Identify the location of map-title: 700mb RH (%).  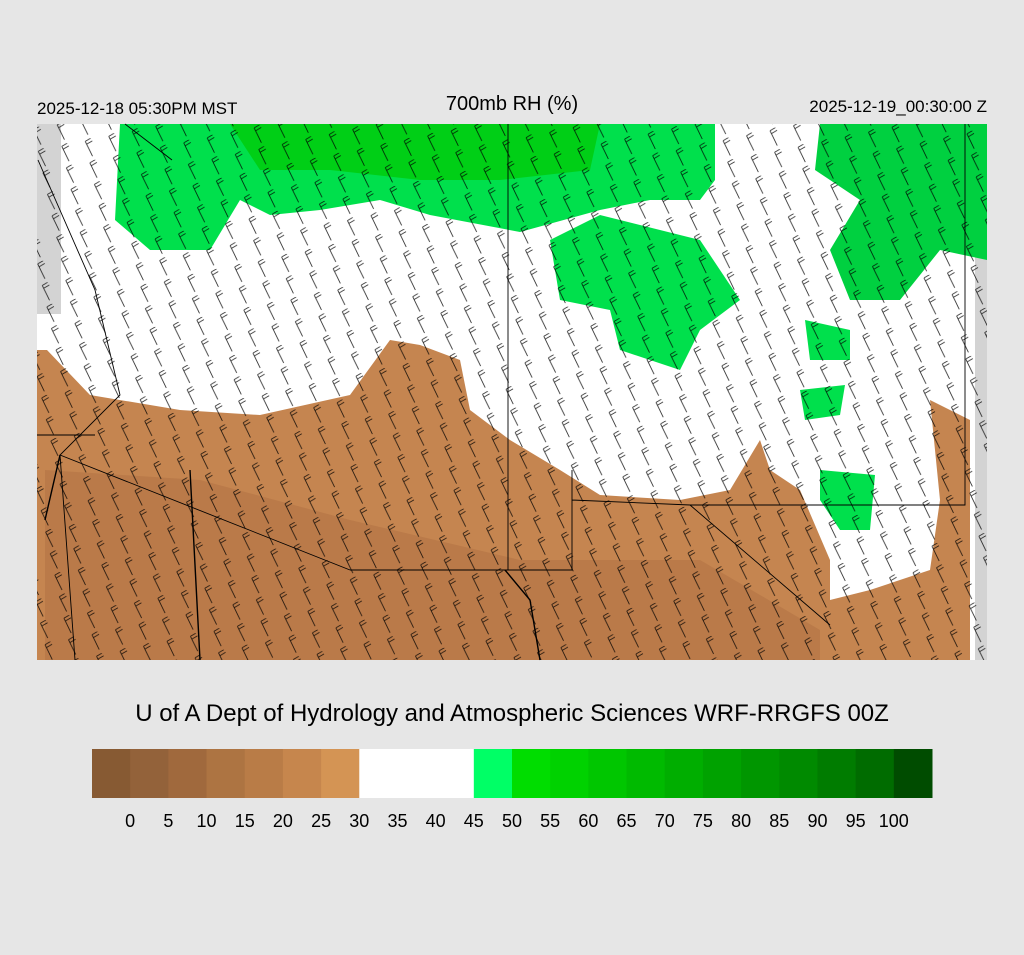
(512, 104).